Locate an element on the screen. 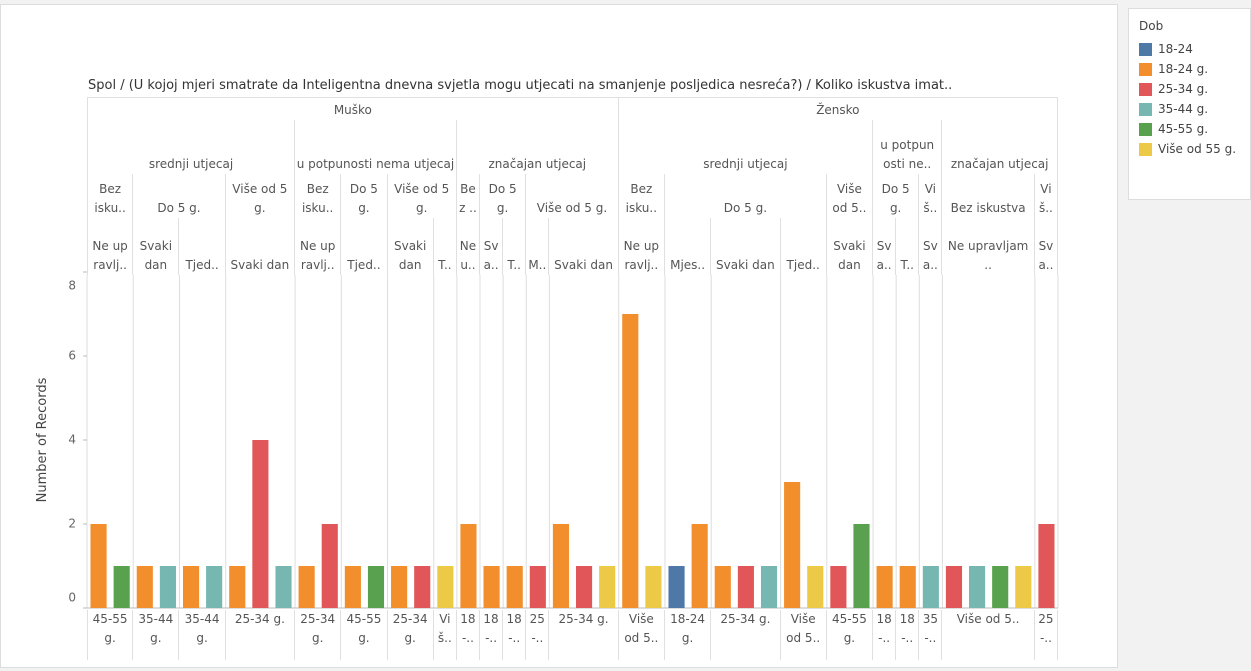 This screenshot has width=1251, height=671. header-cell: Be z .. is located at coordinates (468, 196).